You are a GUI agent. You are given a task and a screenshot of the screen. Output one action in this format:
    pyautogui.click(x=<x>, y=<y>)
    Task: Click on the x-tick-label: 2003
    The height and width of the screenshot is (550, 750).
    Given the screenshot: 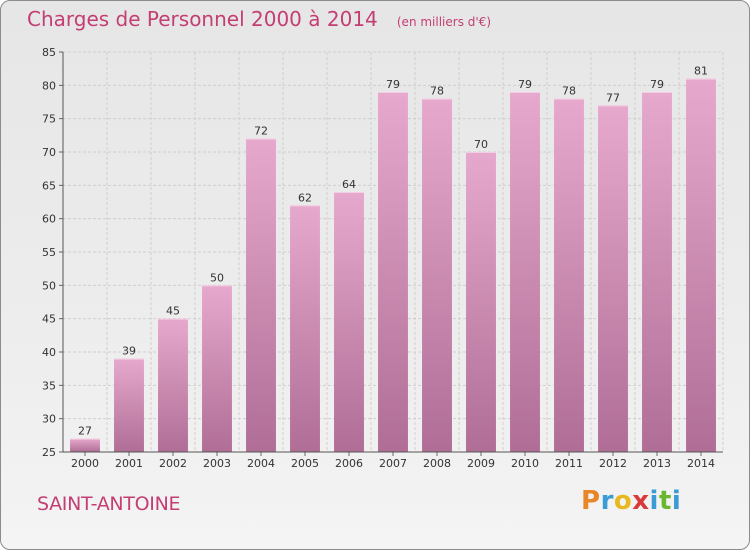 What is the action you would take?
    pyautogui.click(x=217, y=463)
    